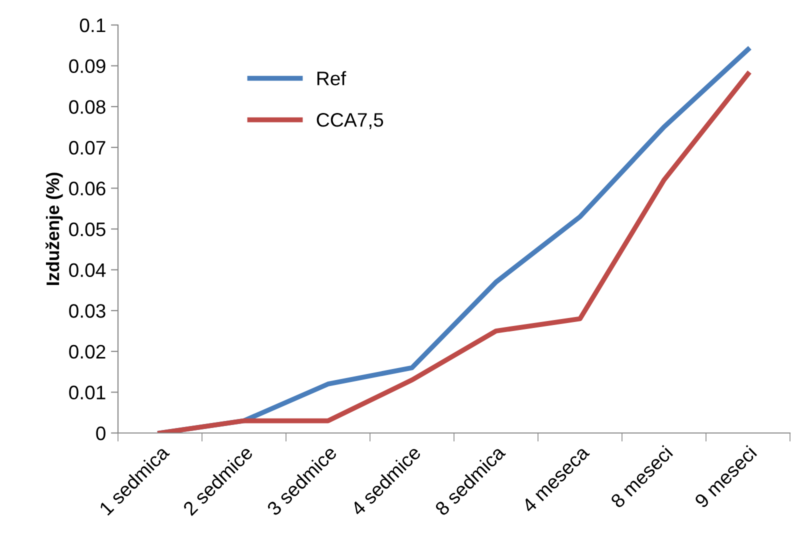 The image size is (810, 542). I want to click on y-tick-label: 0.04, so click(87, 270).